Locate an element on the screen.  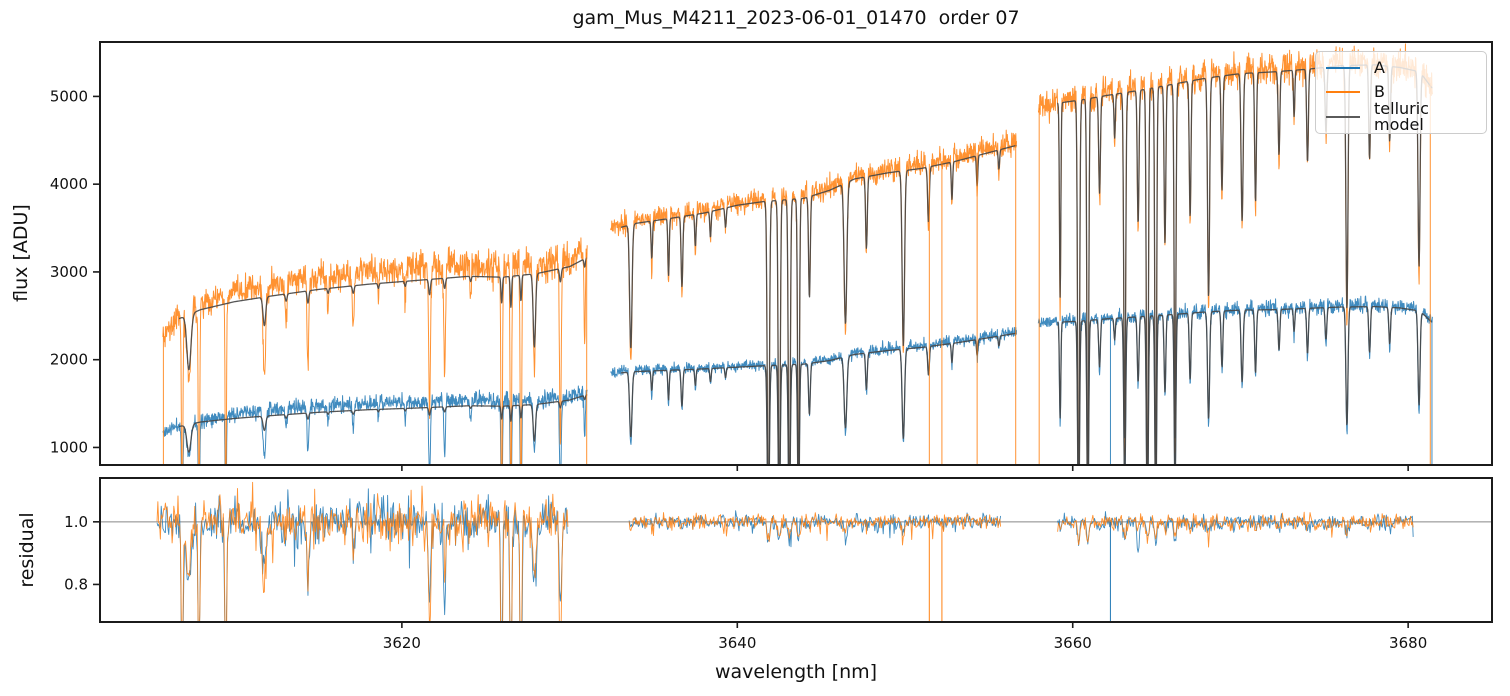
legend-entry-label: B is located at coordinates (1379, 91).